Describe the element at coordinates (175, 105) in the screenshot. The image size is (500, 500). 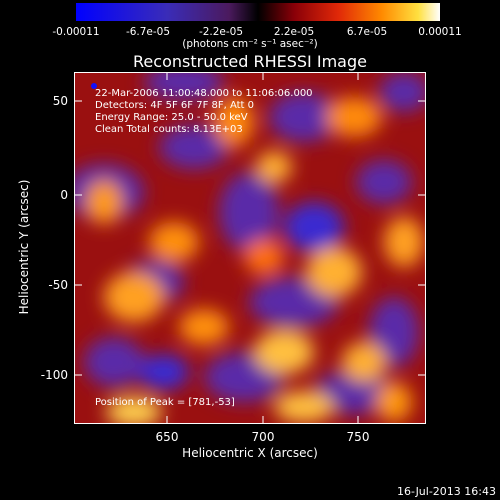
I see `detectors-label: Detectors: 4F 5F 6F 7F 8F, Att 0` at that location.